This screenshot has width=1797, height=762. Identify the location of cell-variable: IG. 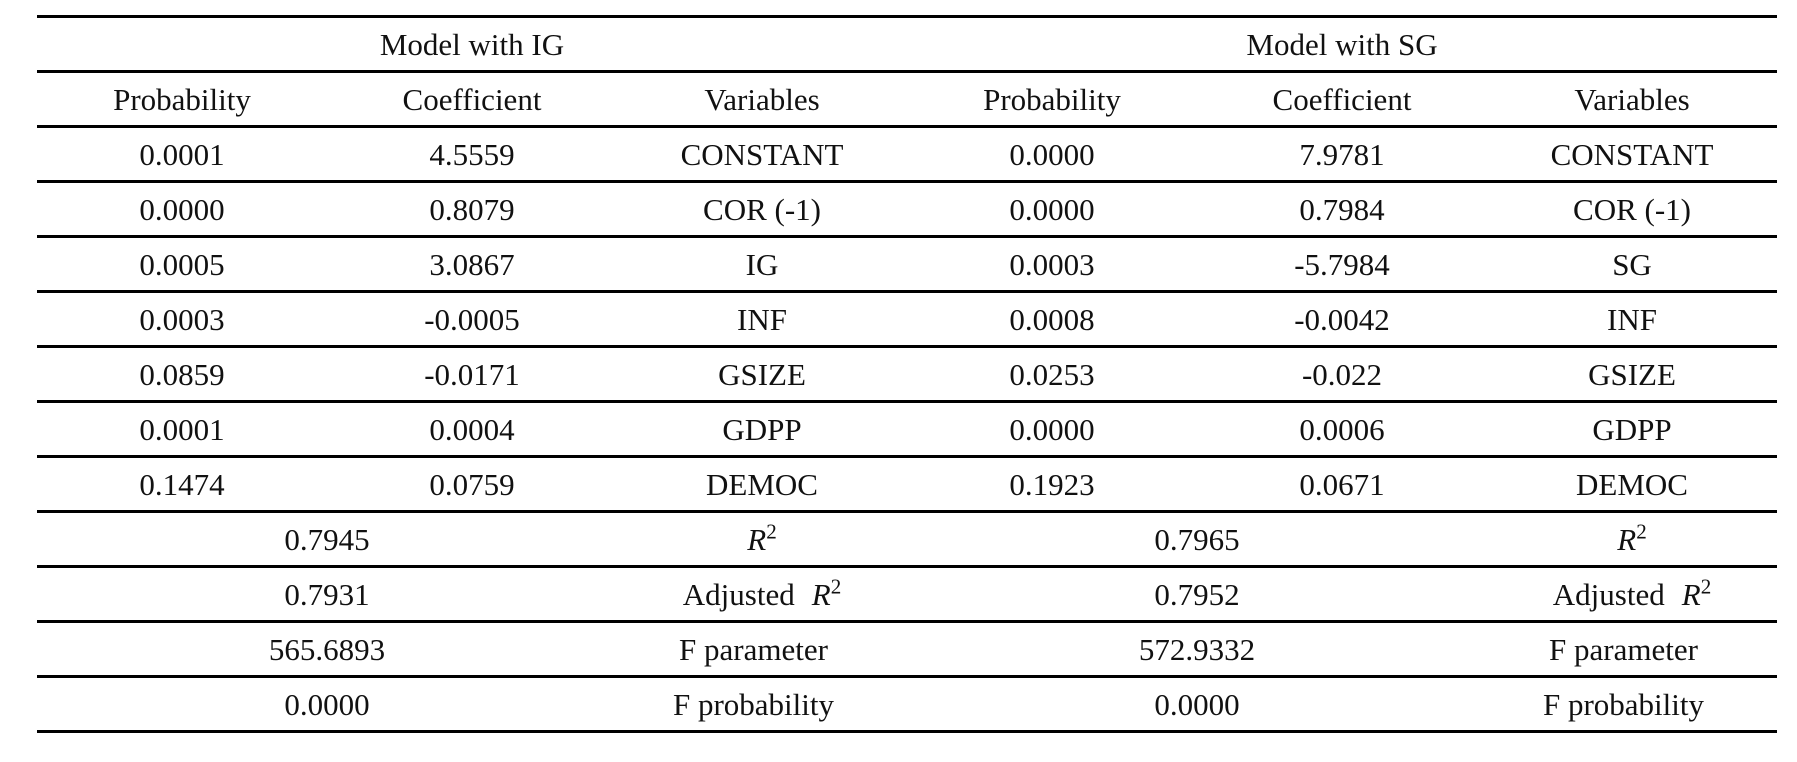
(762, 264).